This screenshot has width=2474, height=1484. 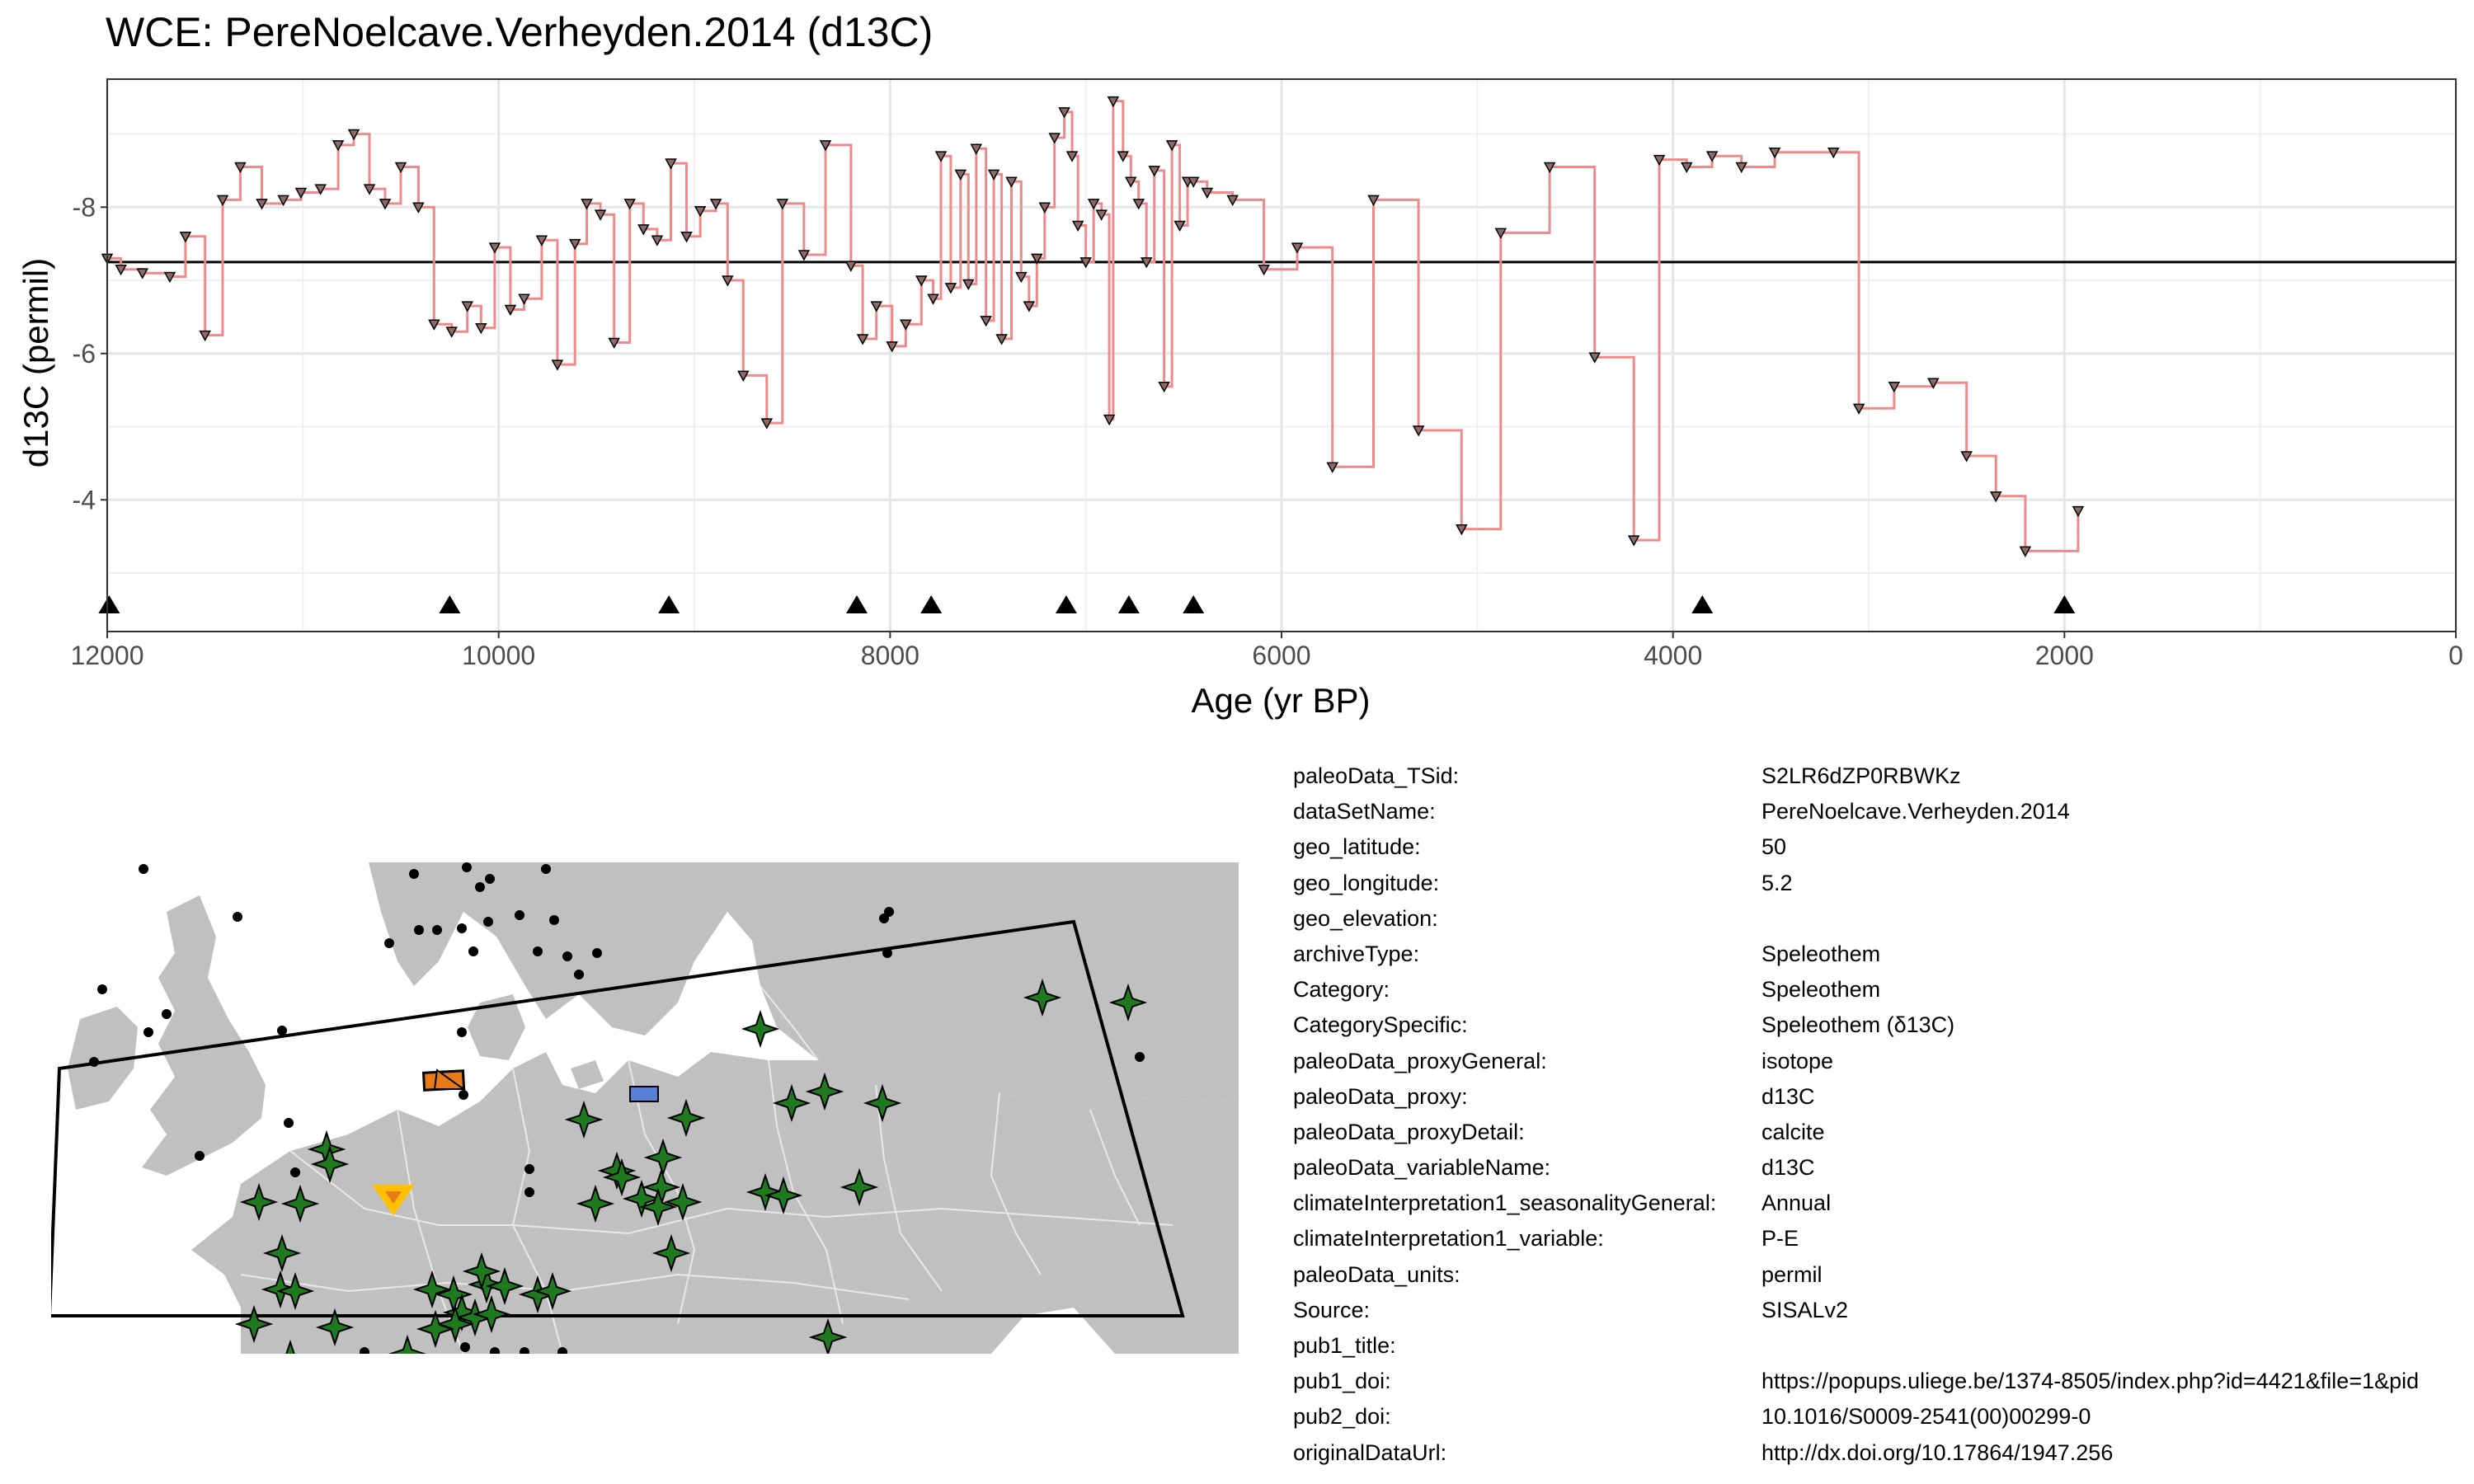 I want to click on metadata-value: calcite, so click(x=1793, y=1131).